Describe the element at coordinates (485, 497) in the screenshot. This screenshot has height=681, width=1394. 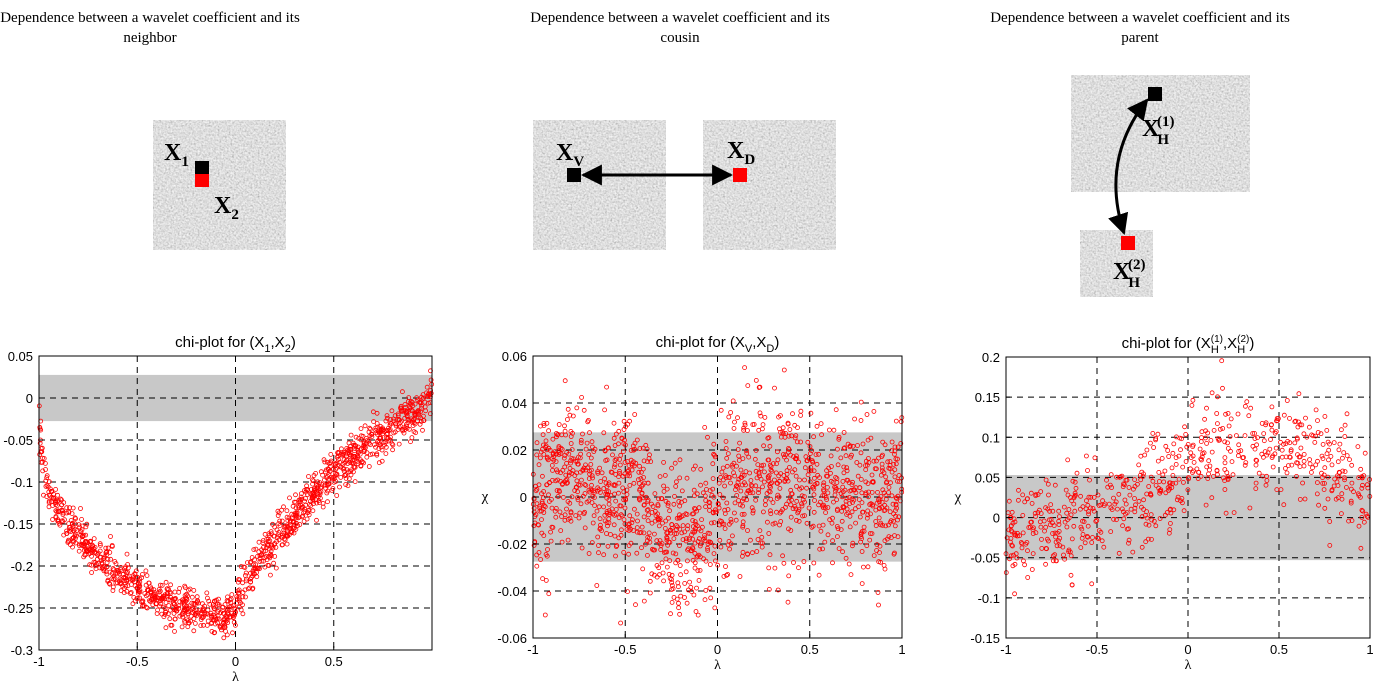
I see `y-axis-label: χ` at that location.